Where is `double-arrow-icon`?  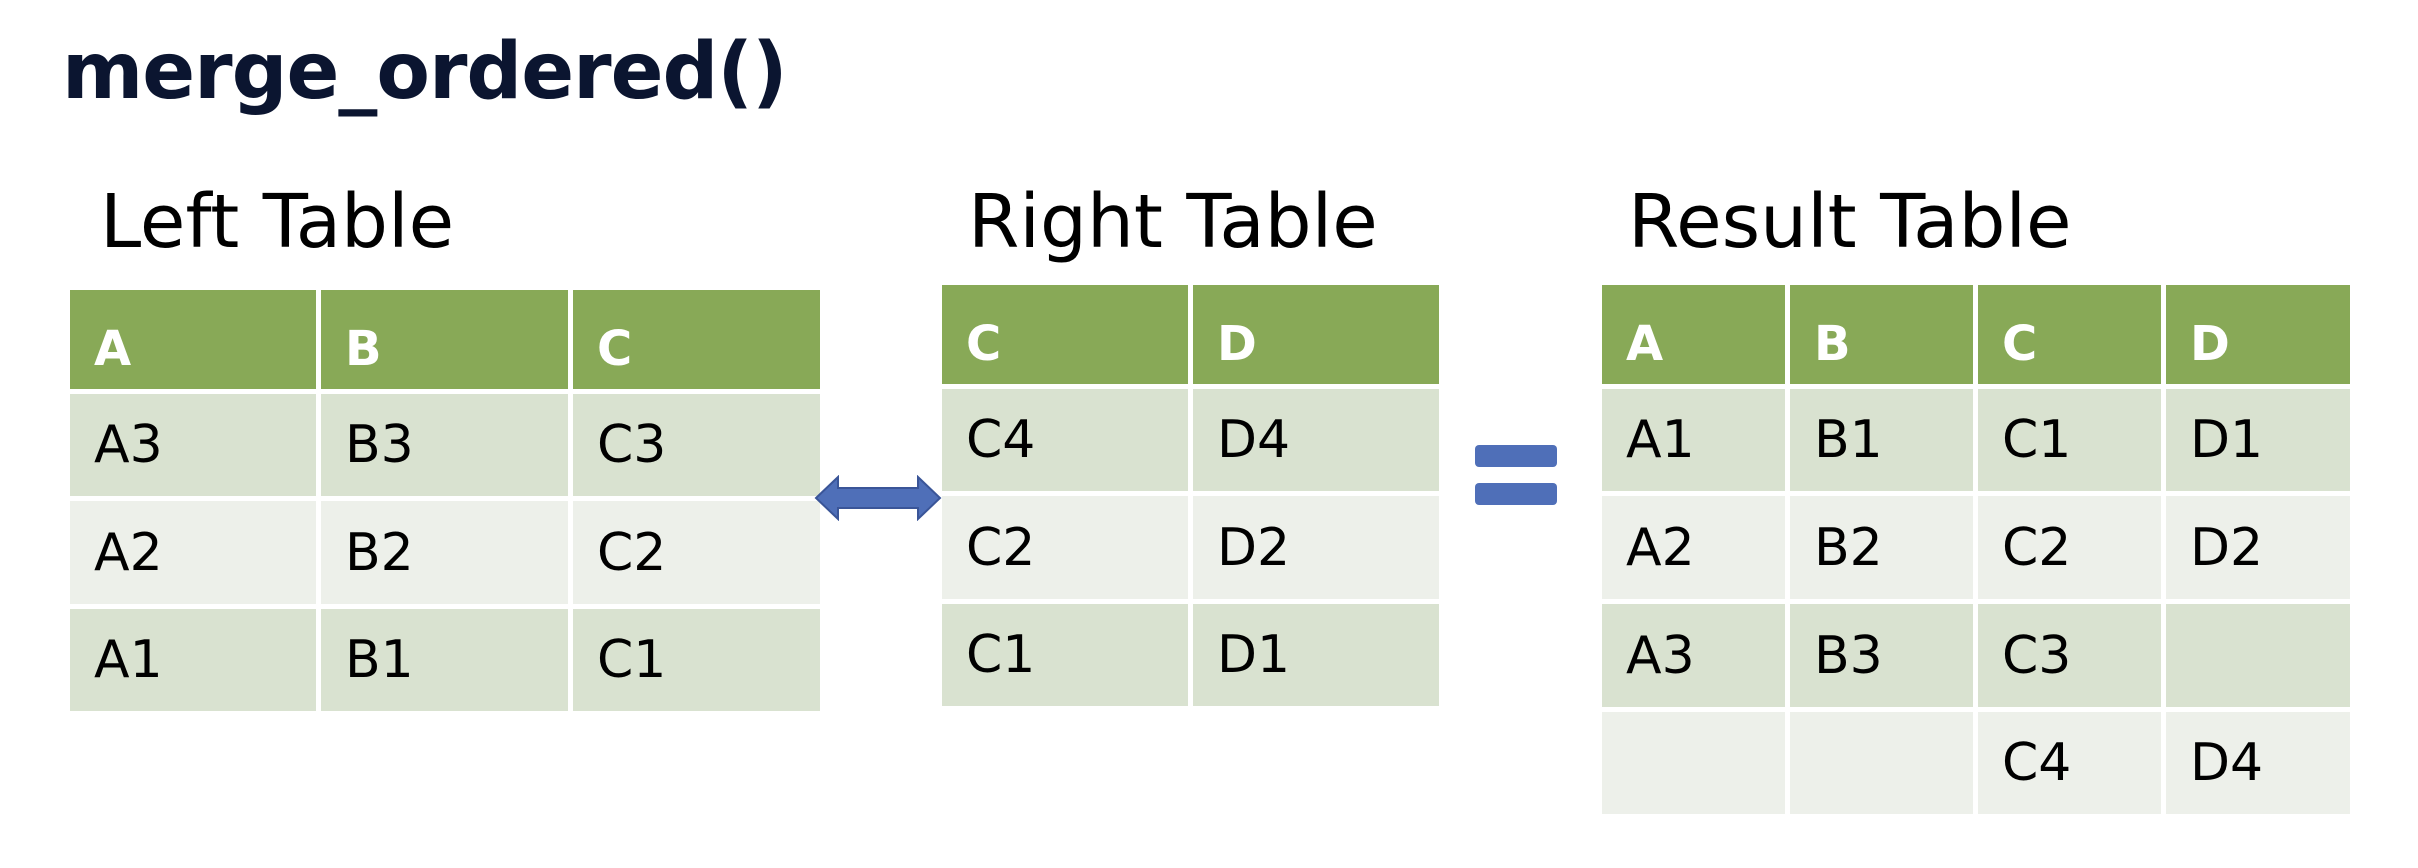
double-arrow-icon is located at coordinates (878, 498).